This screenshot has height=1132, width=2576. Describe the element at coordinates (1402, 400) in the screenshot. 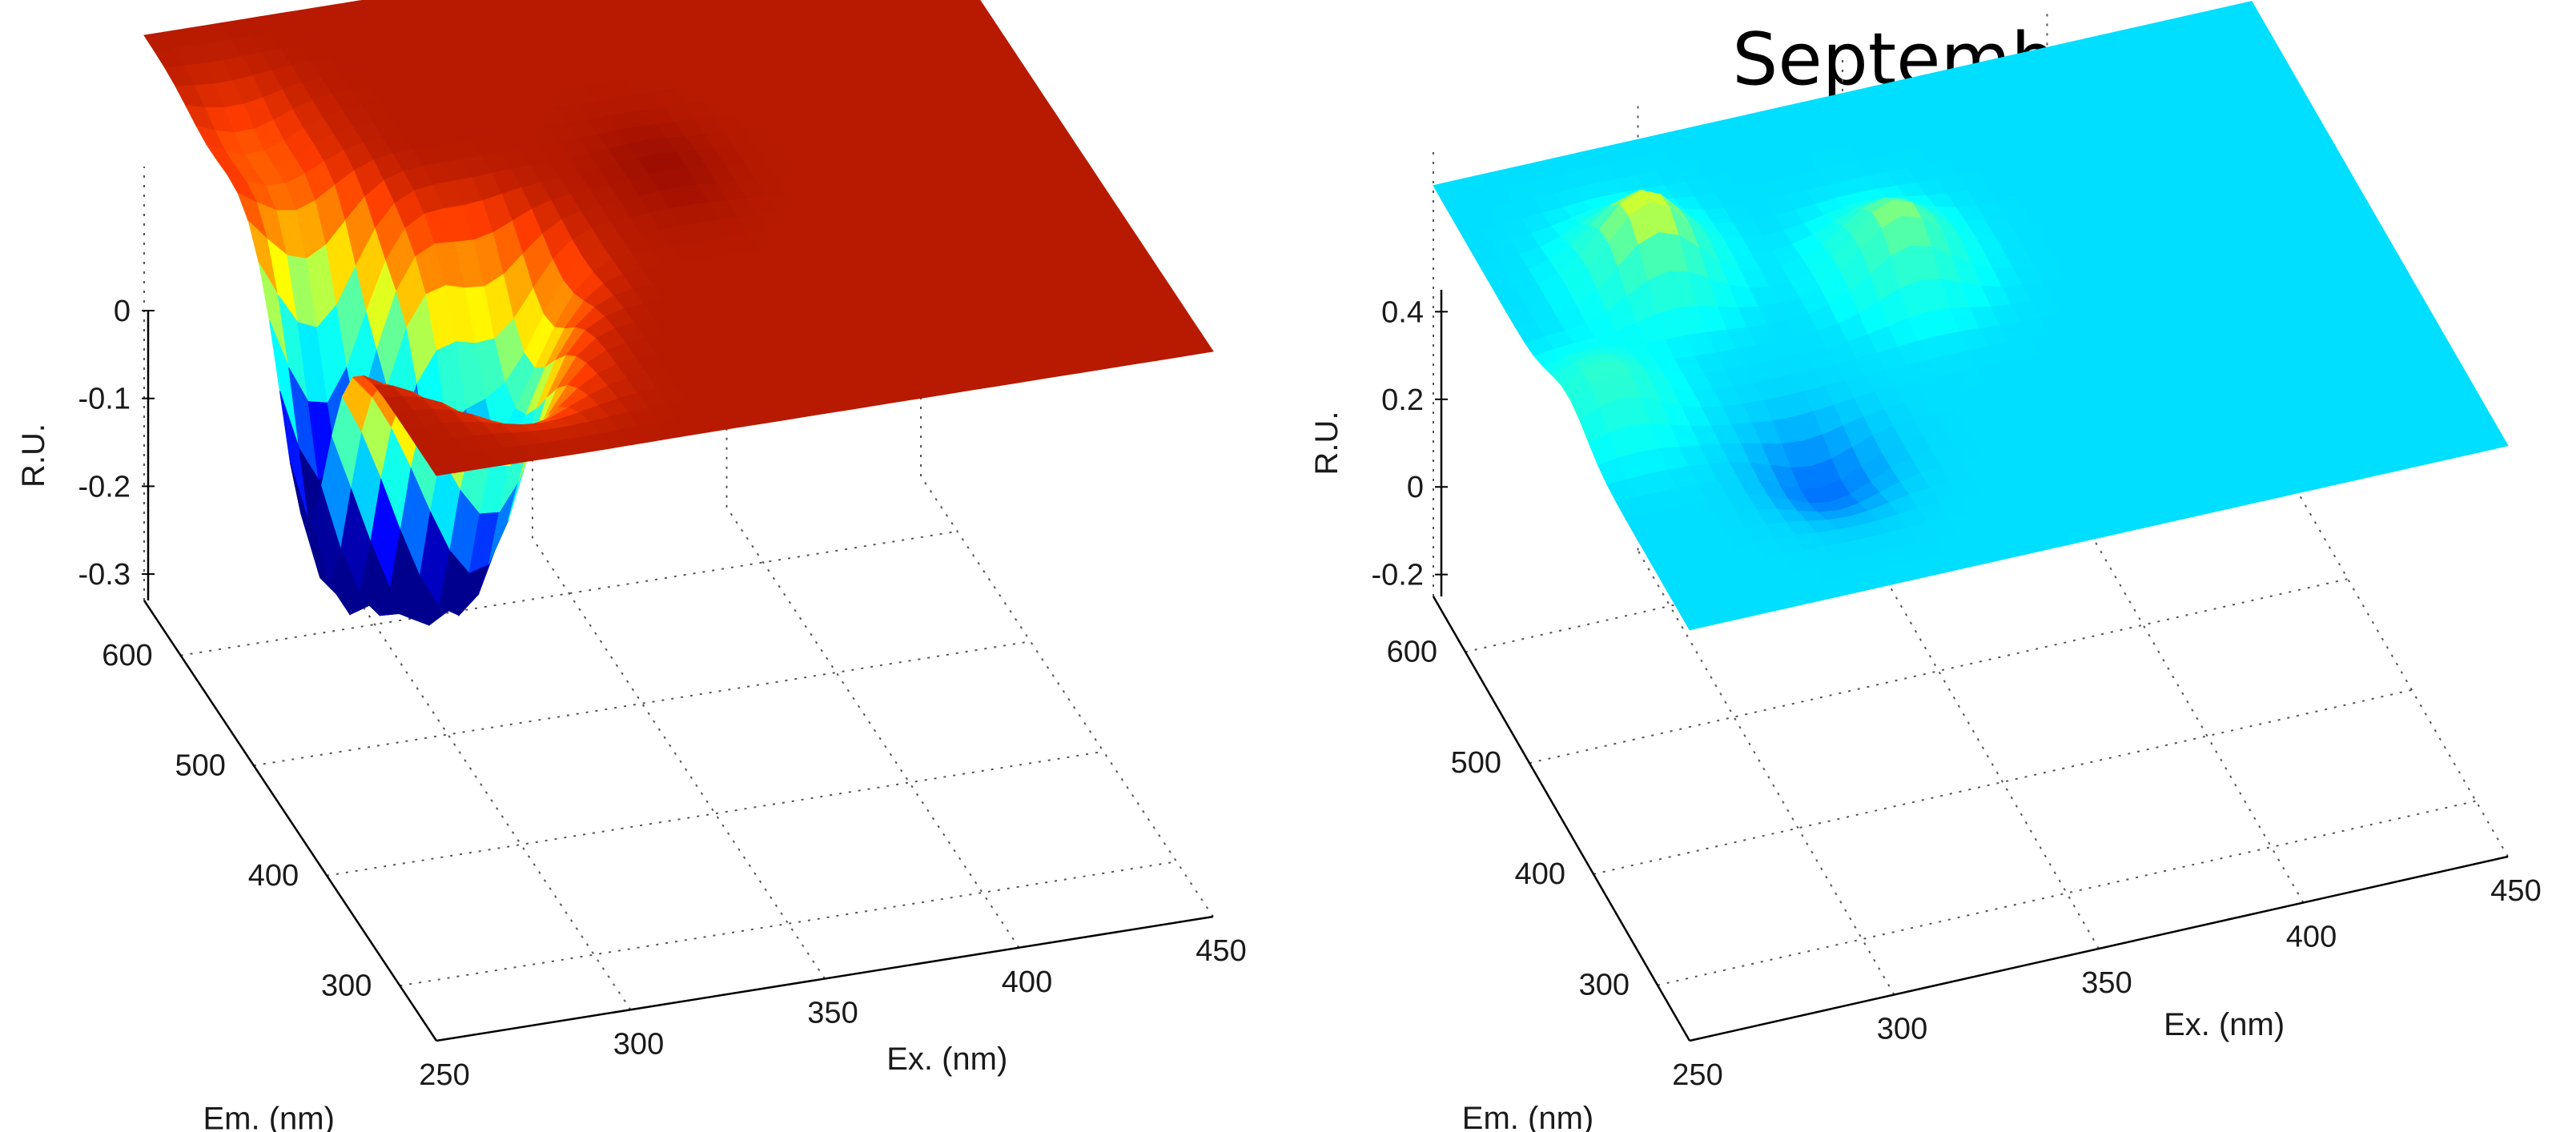

I see `z-tick-label: 0.2` at that location.